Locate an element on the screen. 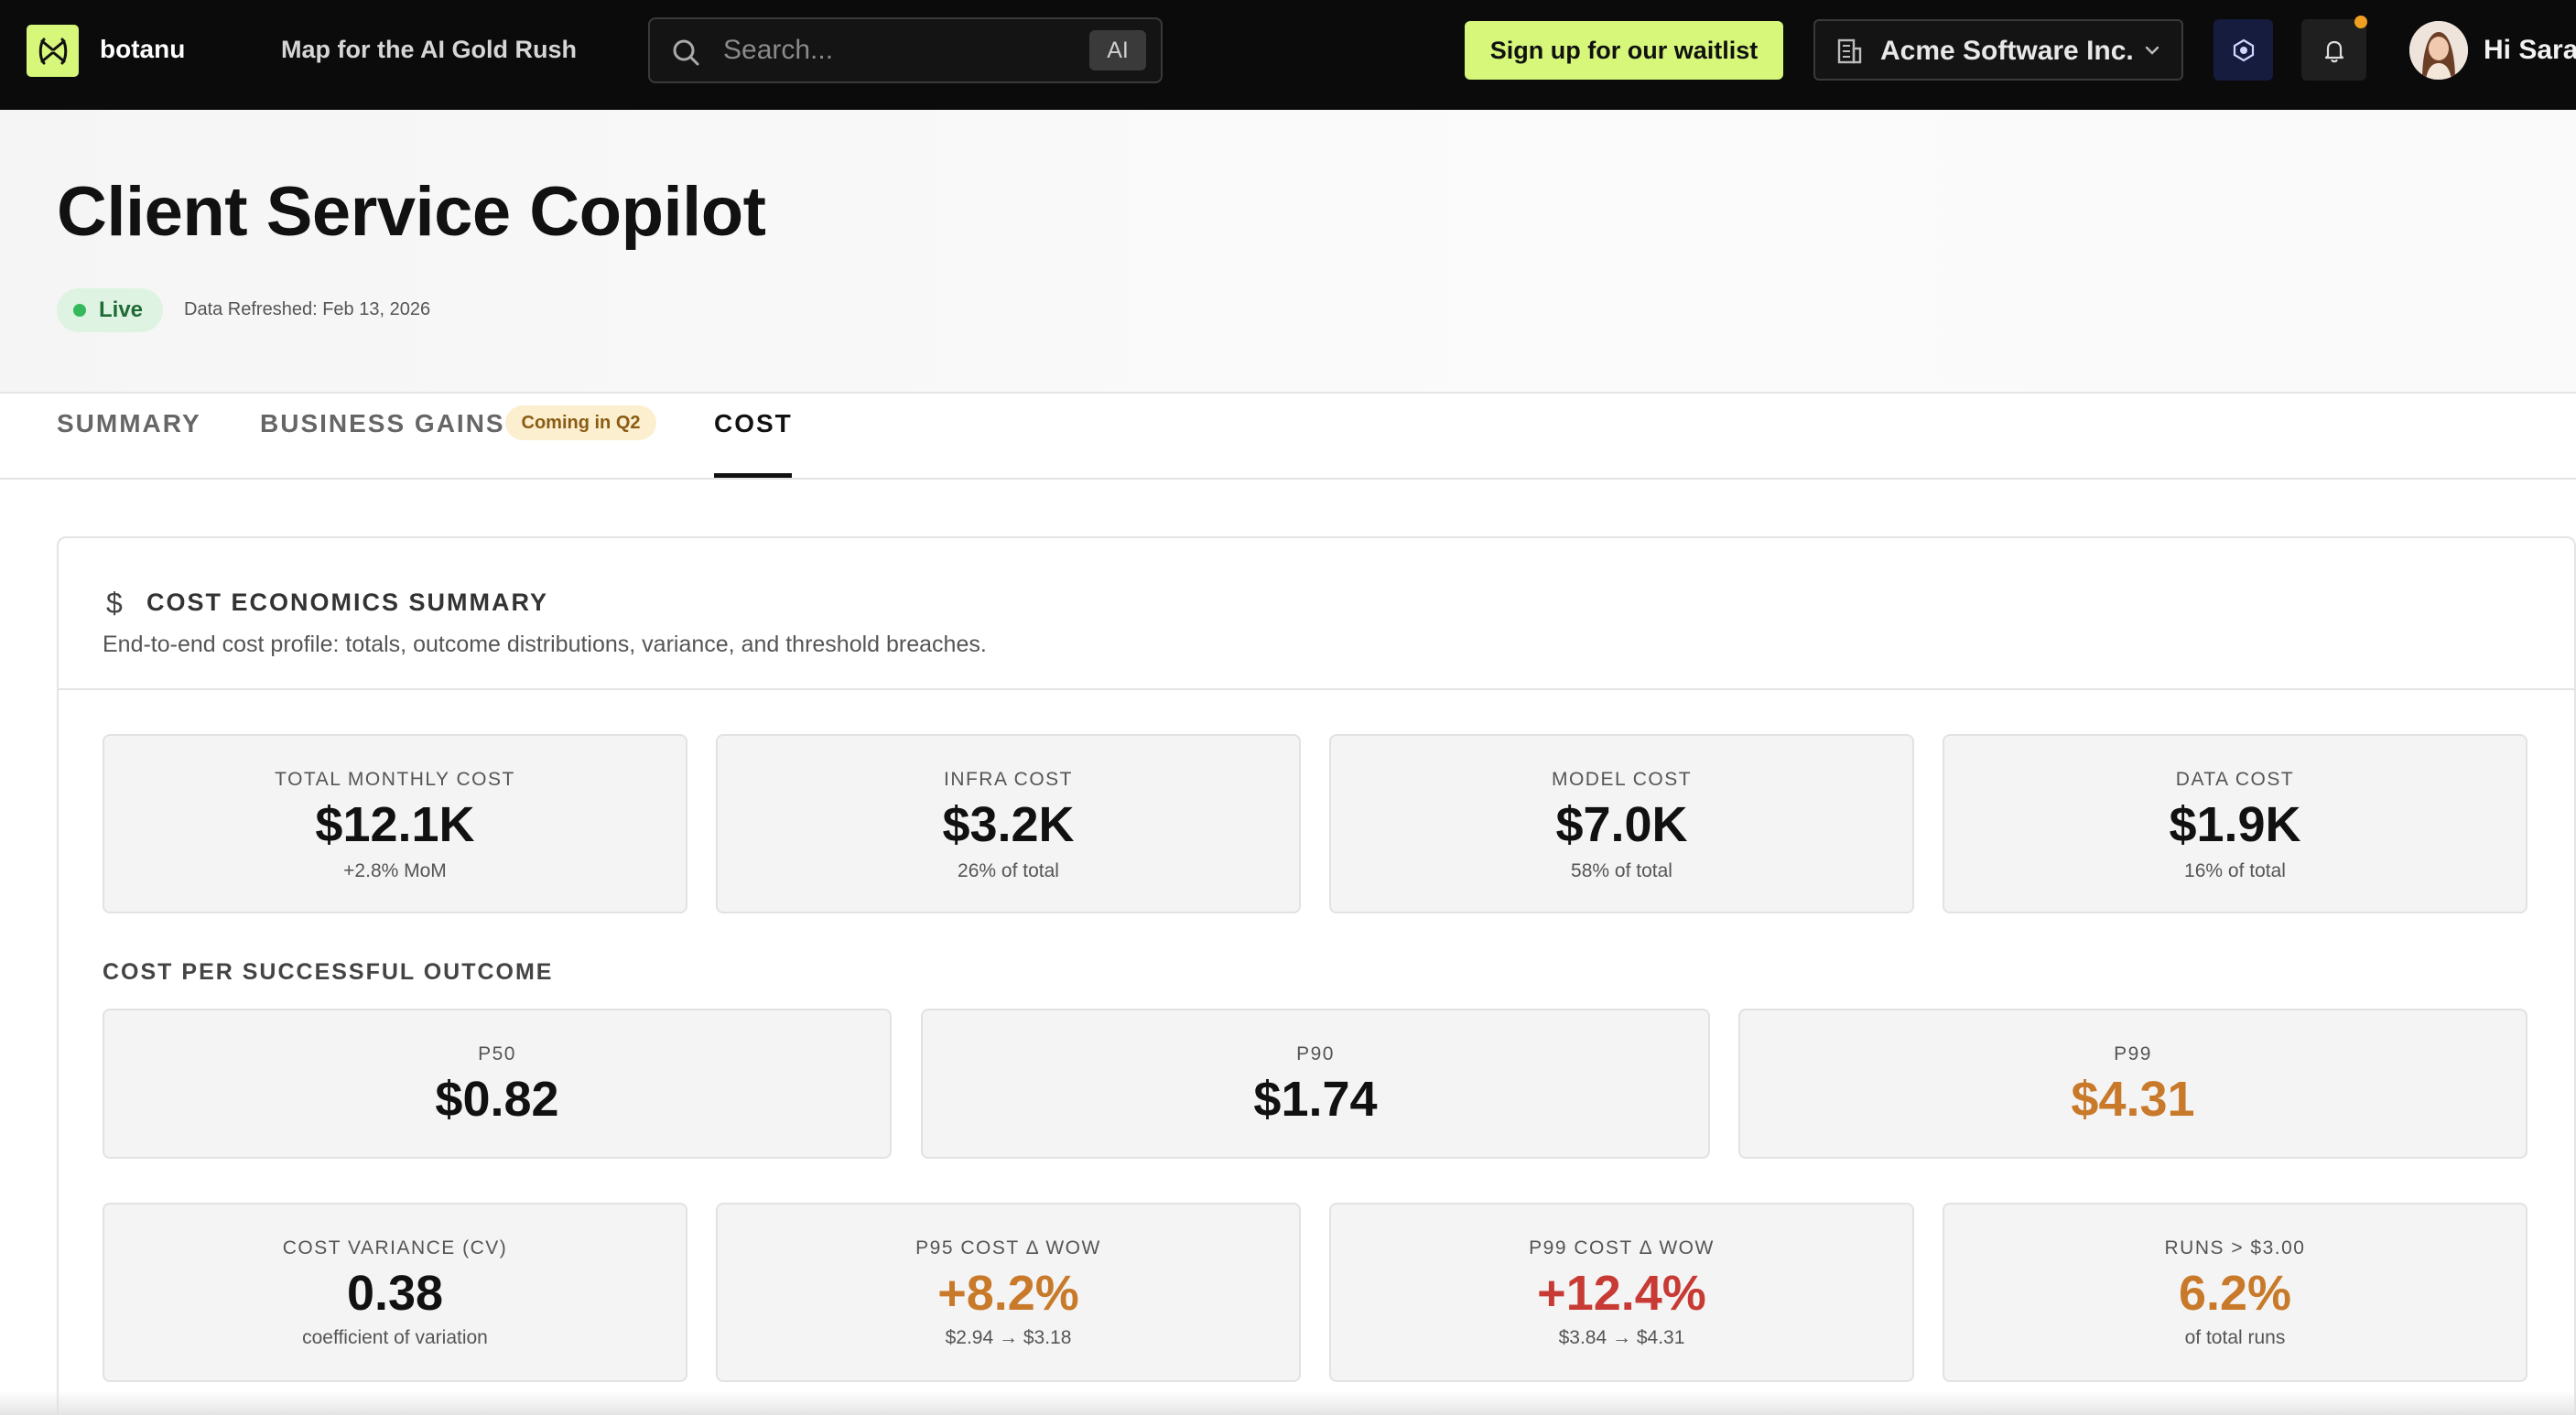 This screenshot has width=2576, height=1415. card-subtext: 58% of total is located at coordinates (1622, 870).